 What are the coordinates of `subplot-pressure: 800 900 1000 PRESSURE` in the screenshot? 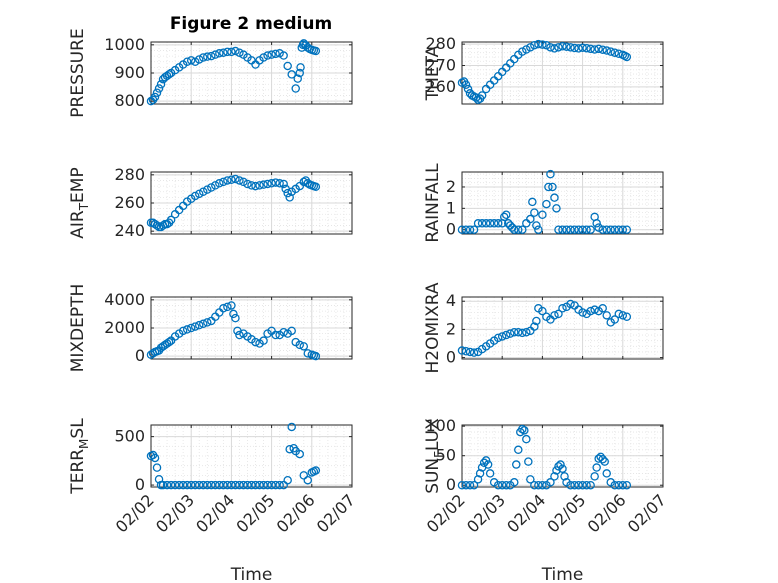 It's located at (210, 73).